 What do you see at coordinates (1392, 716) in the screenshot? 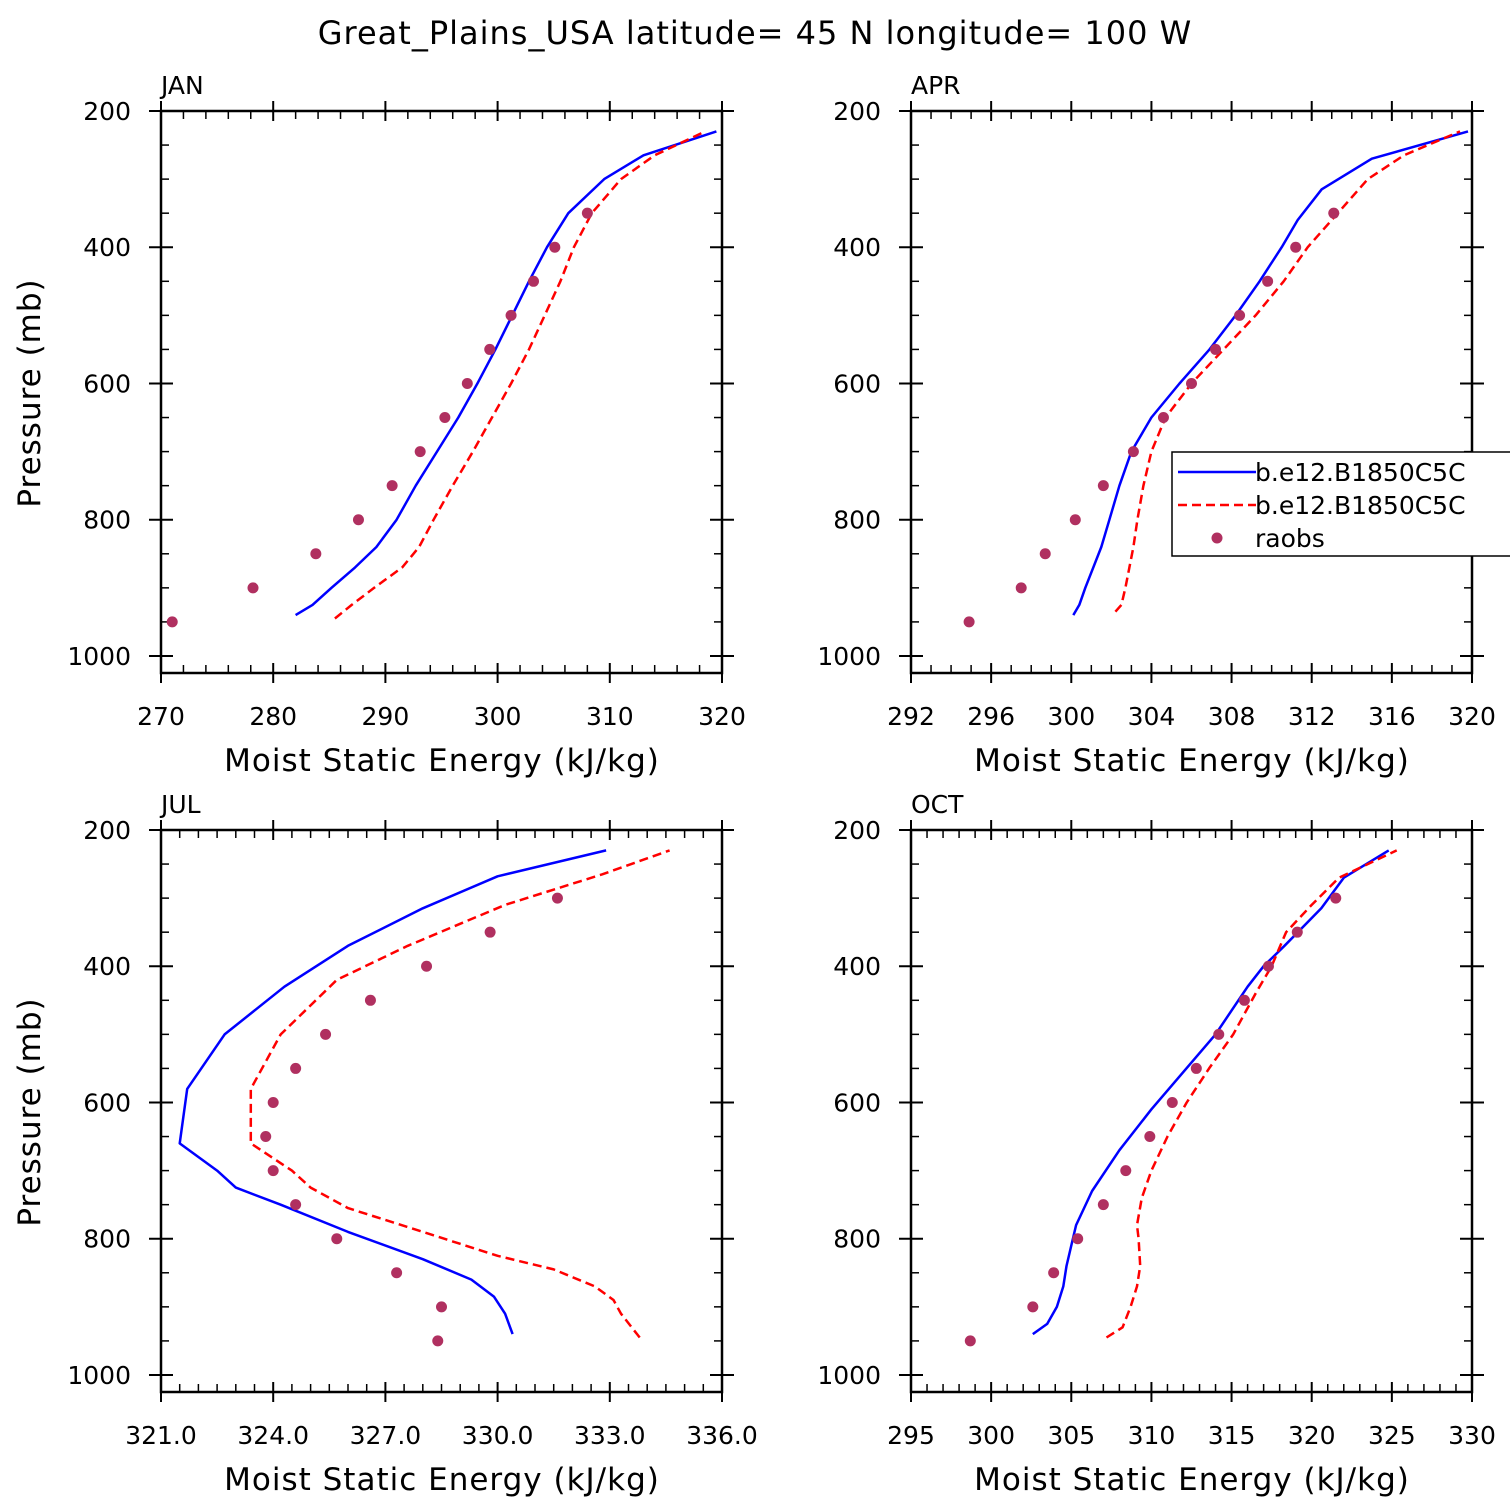
I see `x-tick-label: 316` at bounding box center [1392, 716].